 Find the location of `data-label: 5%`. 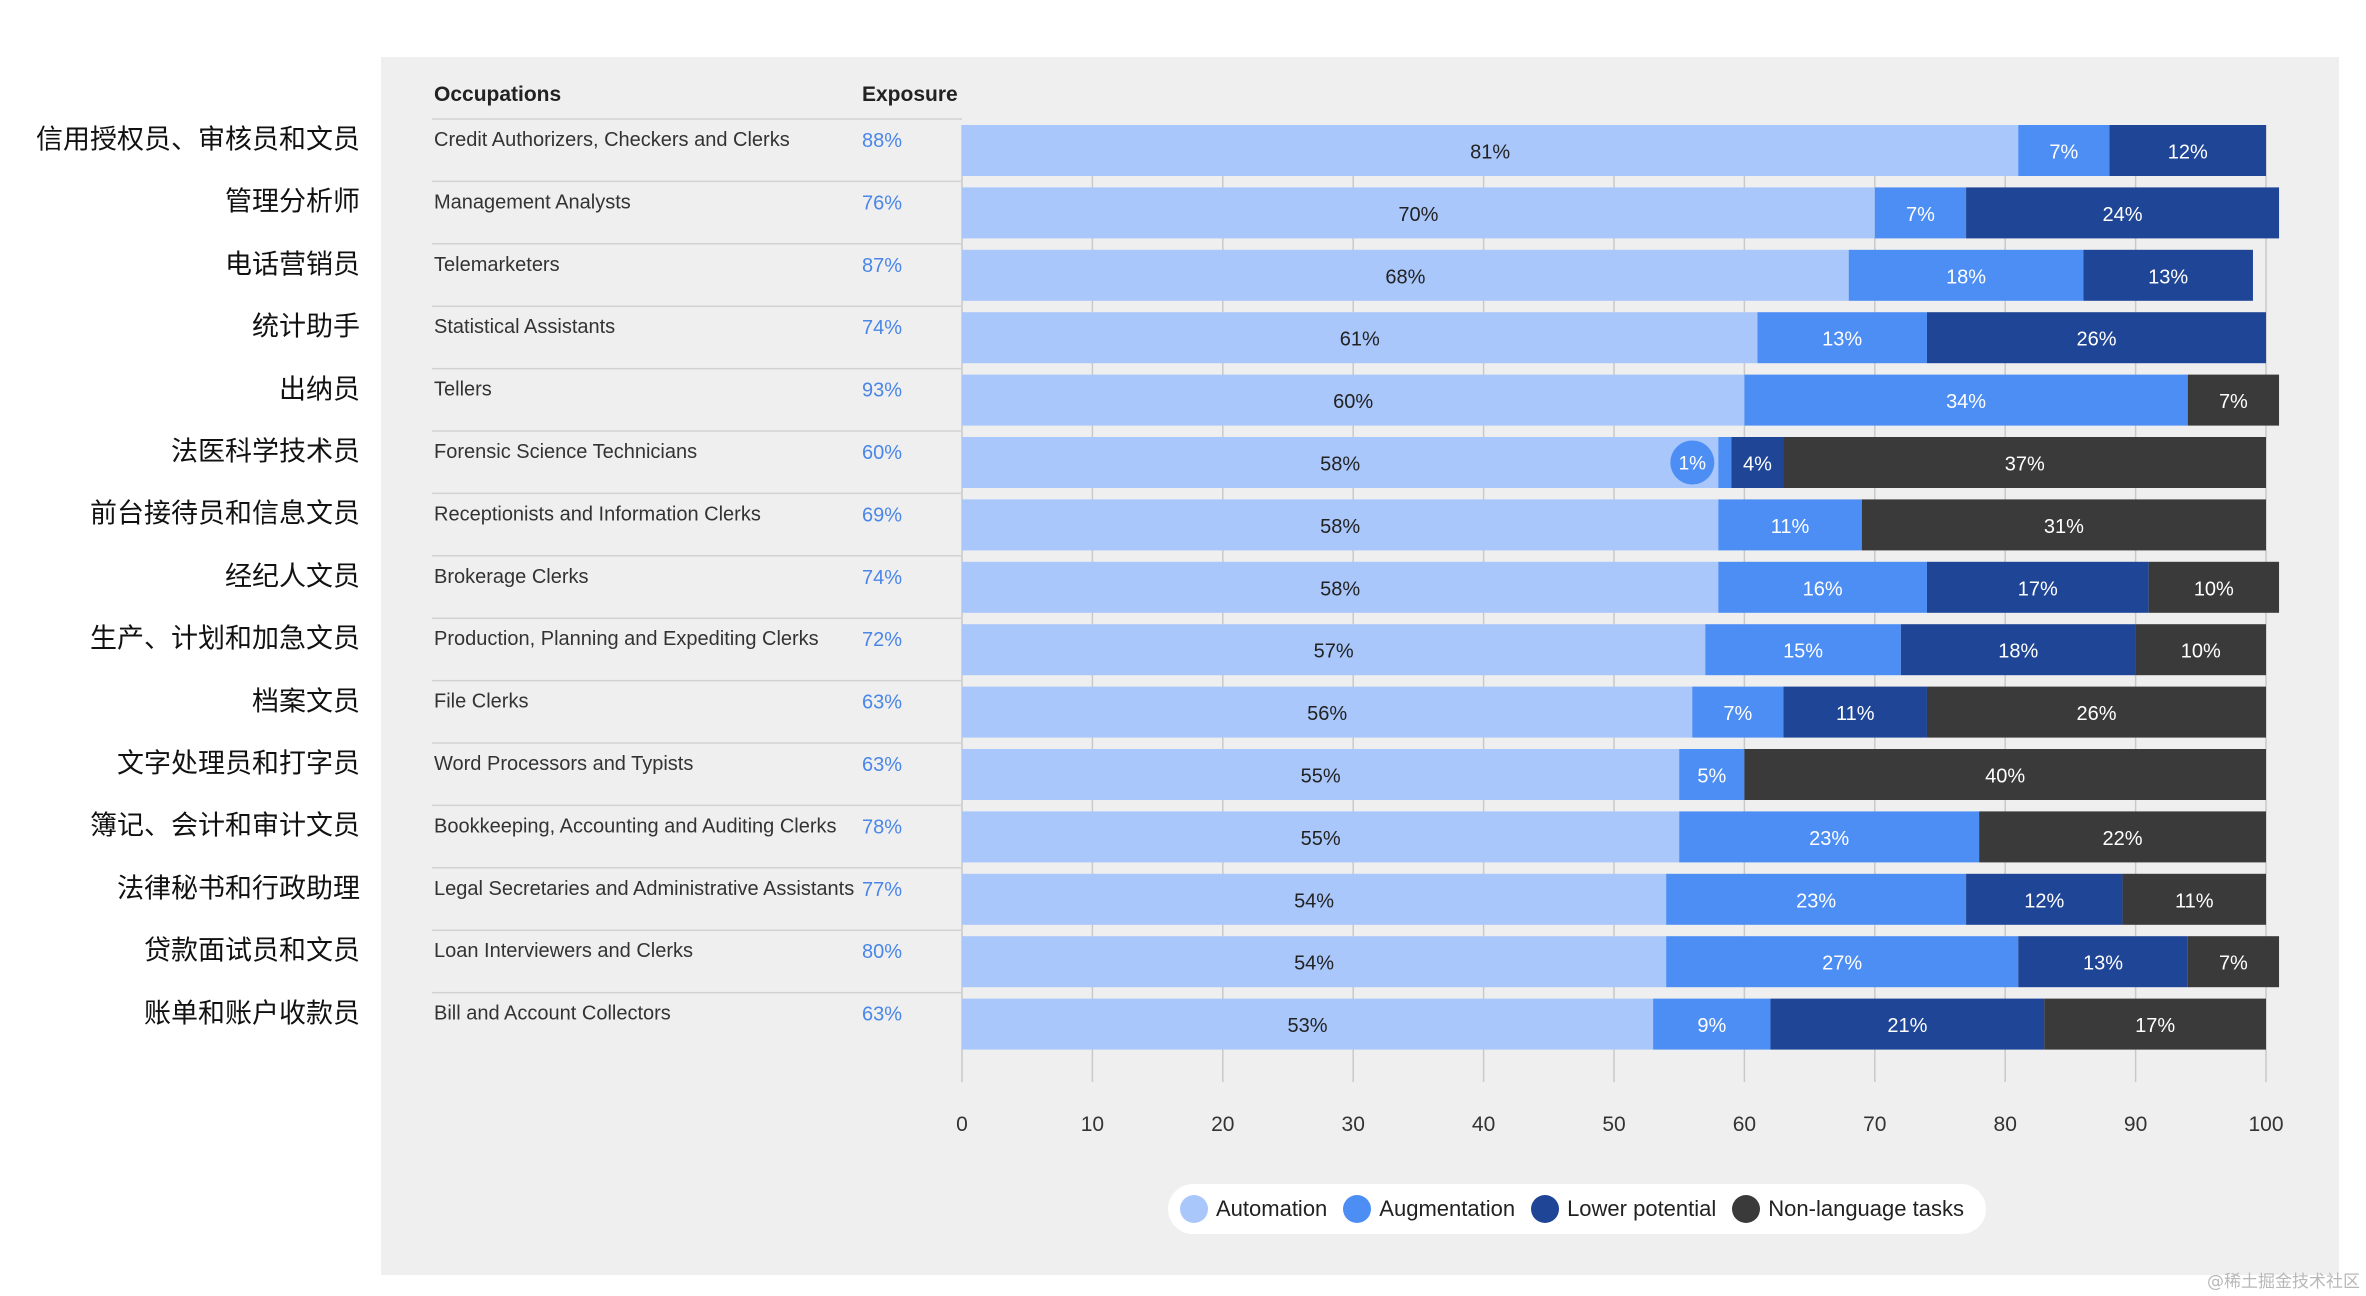

data-label: 5% is located at coordinates (1711, 777).